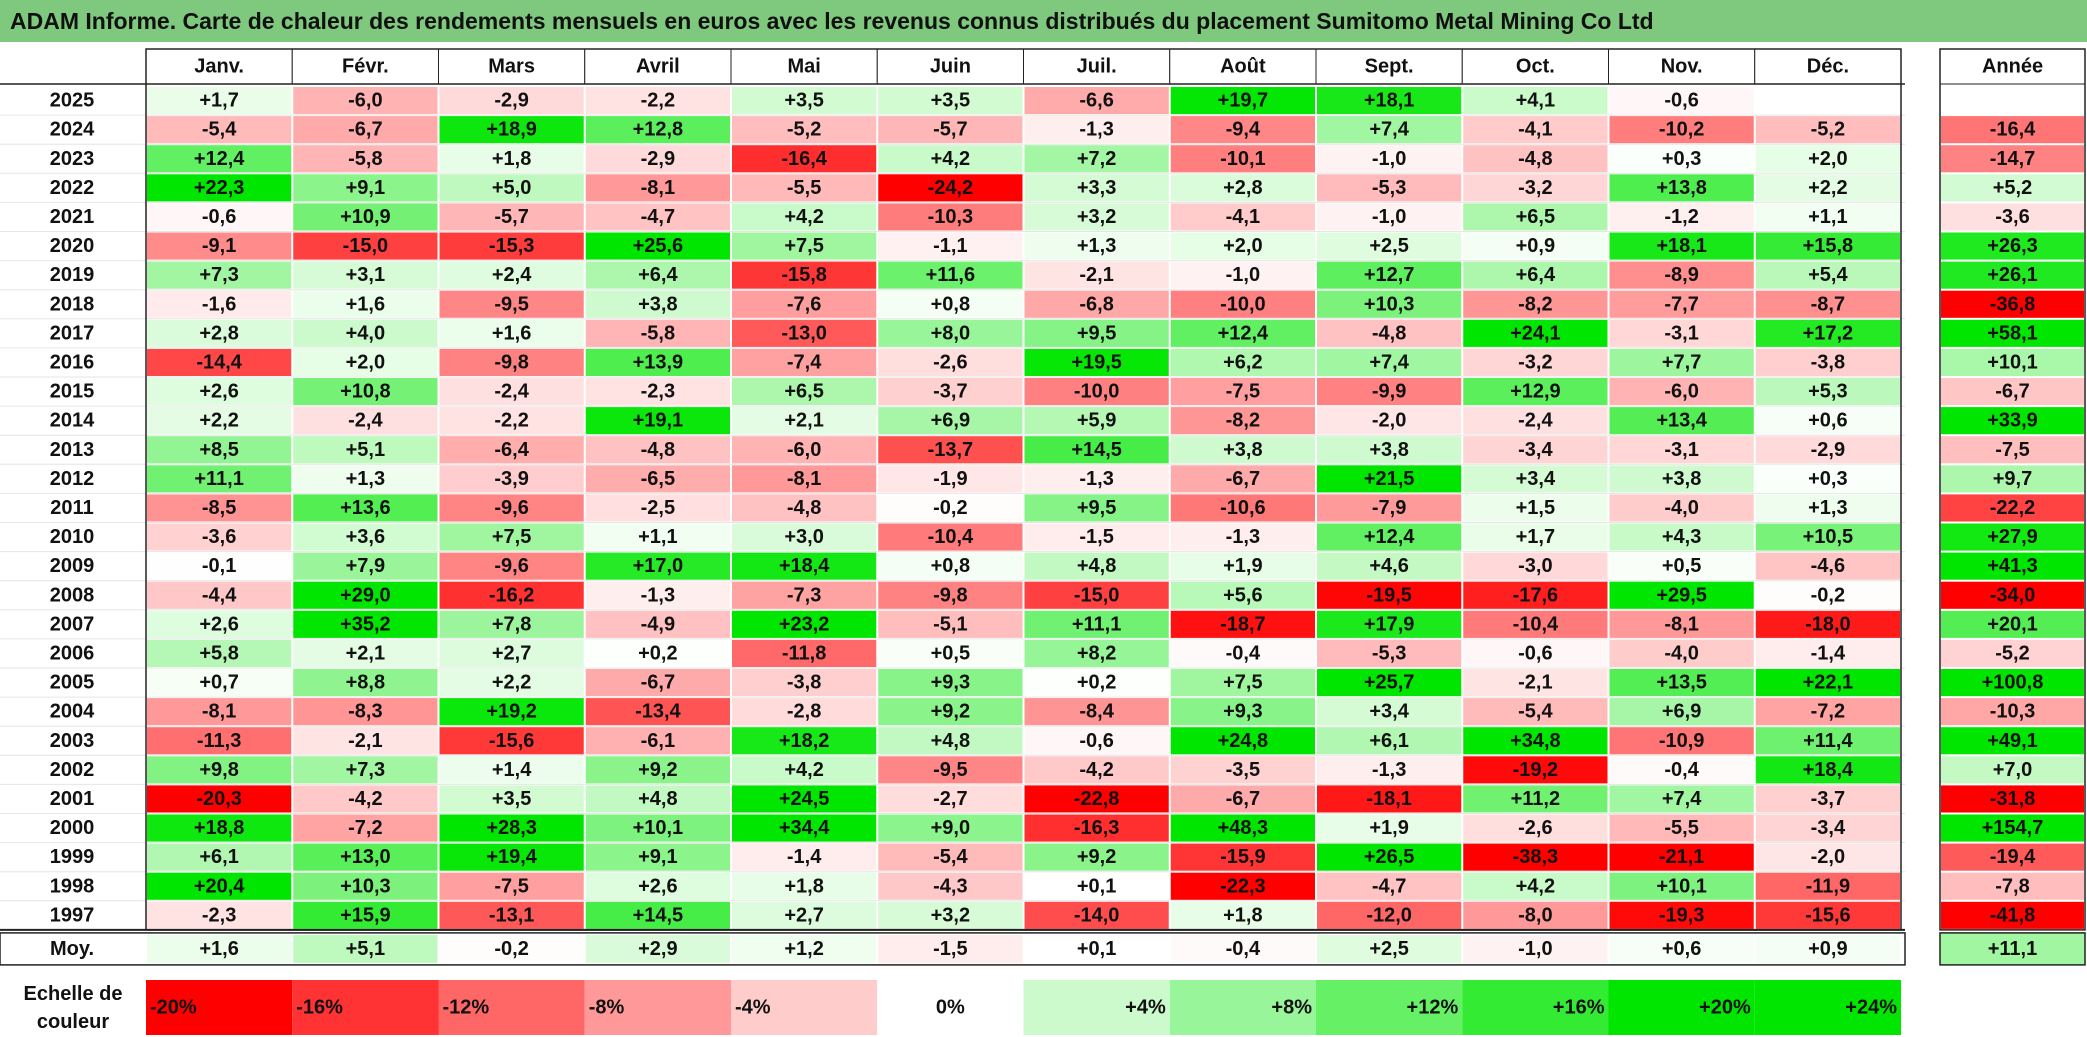 This screenshot has height=1037, width=2087. I want to click on heatmap-cell-value: -2,9, so click(1828, 450).